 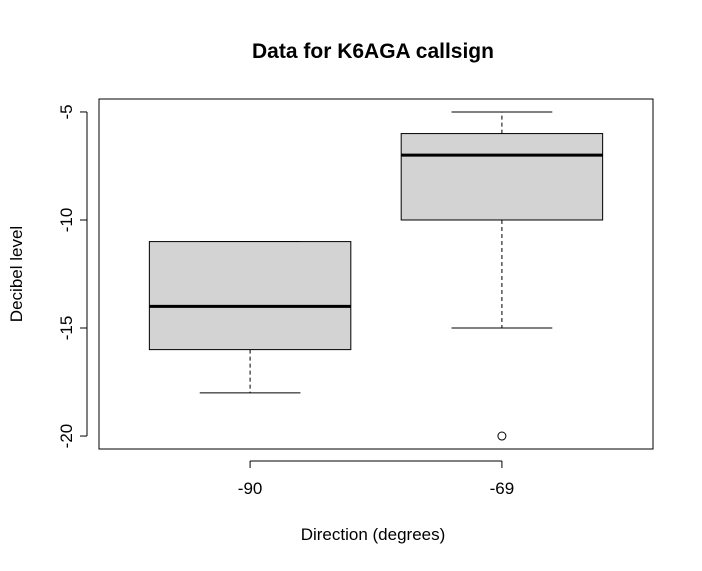 What do you see at coordinates (72, 276) in the screenshot?
I see `y-axis: -5 -10 -15 -20` at bounding box center [72, 276].